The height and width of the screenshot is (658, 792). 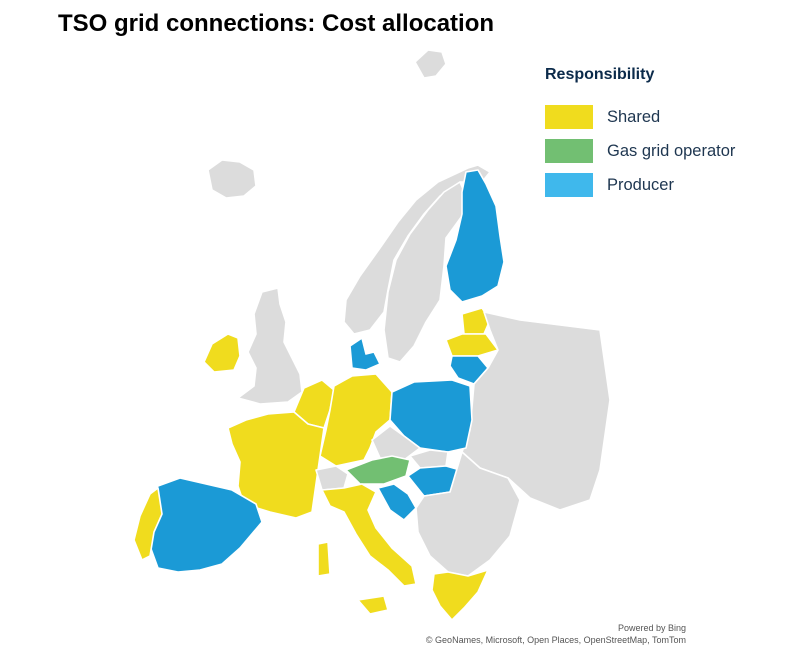 I want to click on region-iceland, so click(x=232, y=179).